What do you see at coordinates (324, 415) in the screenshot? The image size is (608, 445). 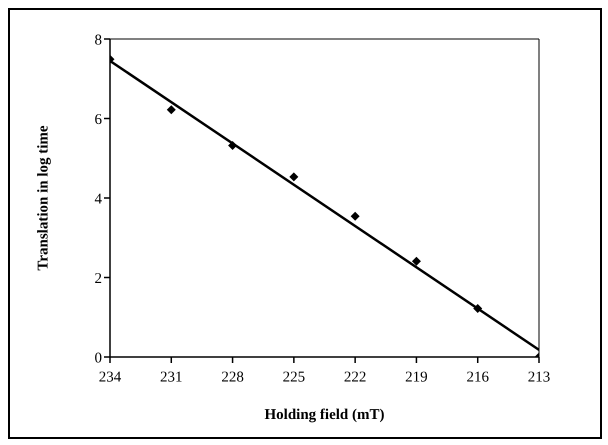 I see `x-axis-title: Holding field (mT)` at bounding box center [324, 415].